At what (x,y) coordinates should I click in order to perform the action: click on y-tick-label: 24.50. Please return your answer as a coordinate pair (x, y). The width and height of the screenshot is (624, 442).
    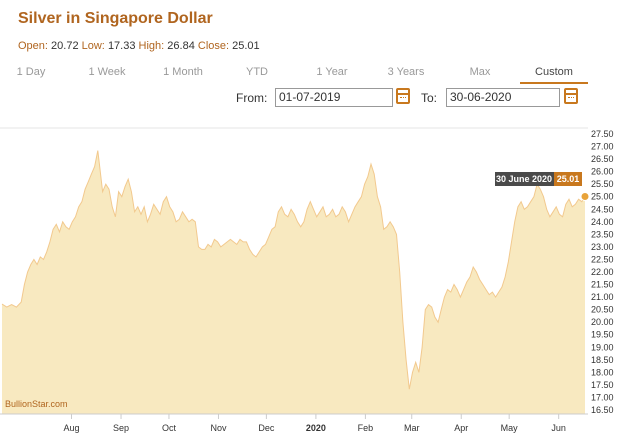
    Looking at the image, I should click on (602, 209).